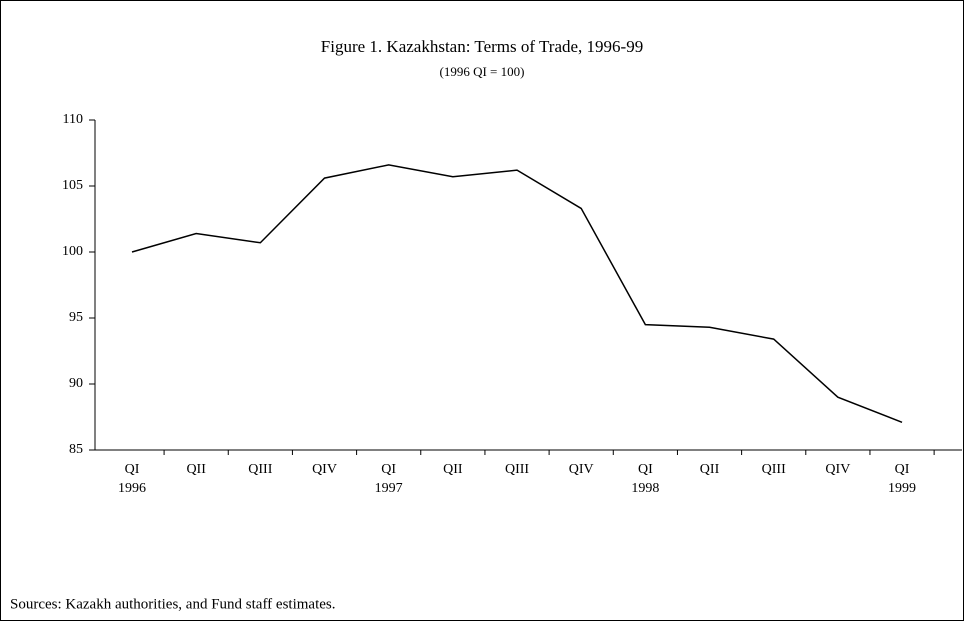  Describe the element at coordinates (76, 317) in the screenshot. I see `y-tick-label: 95` at that location.